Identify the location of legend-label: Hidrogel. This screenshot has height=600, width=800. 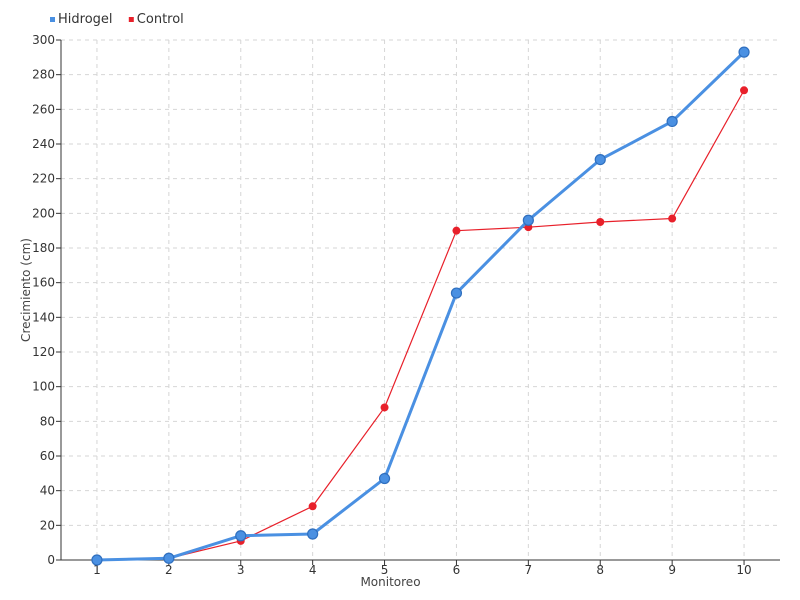
(85, 19).